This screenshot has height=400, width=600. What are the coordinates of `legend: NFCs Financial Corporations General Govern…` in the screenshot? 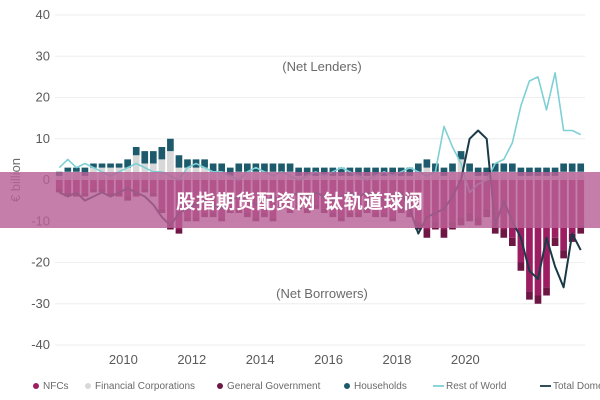 It's located at (316, 386).